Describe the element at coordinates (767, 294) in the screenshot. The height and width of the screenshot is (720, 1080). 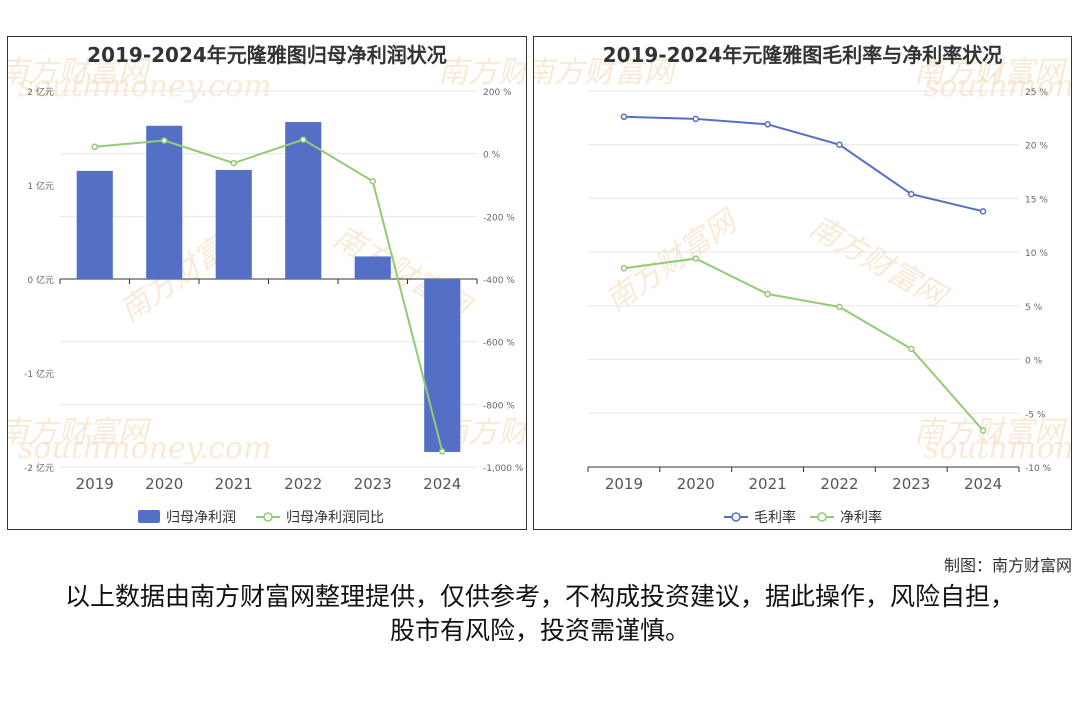
I see `series-point-1-2021` at that location.